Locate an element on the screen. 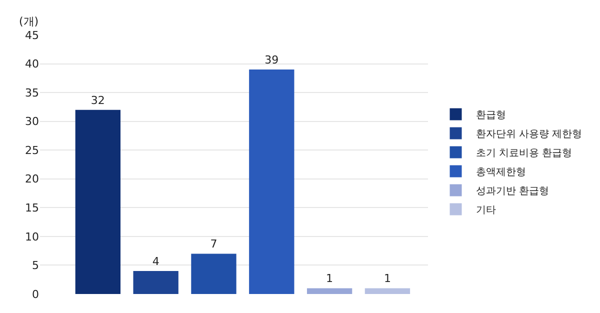 The height and width of the screenshot is (313, 600). legend-label: 성과기반 환급형 is located at coordinates (512, 192).